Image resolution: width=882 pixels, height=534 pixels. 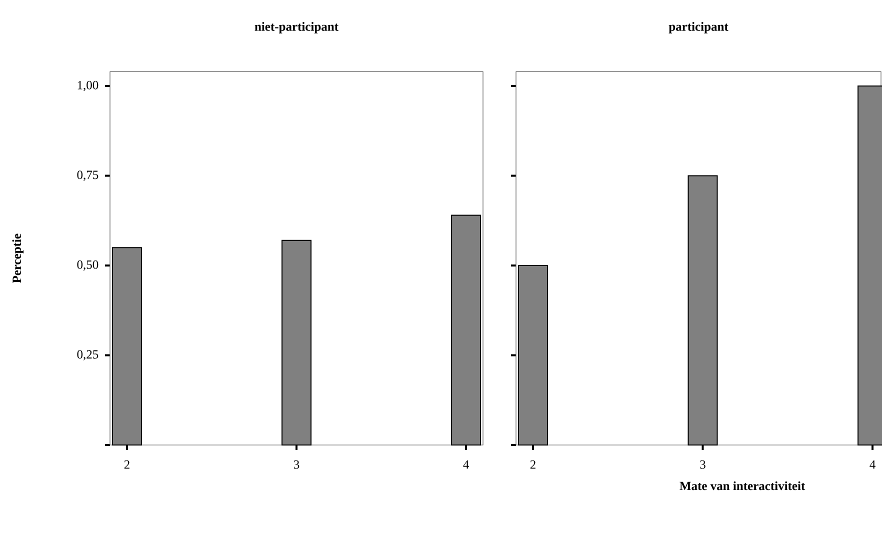 What do you see at coordinates (18, 258) in the screenshot?
I see `y-axis-title: Perceptie` at bounding box center [18, 258].